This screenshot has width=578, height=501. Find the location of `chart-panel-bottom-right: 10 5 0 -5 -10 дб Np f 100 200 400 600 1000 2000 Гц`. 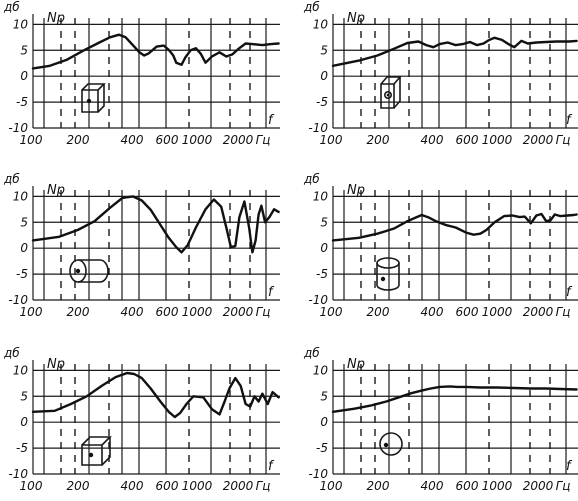

chart-panel-bottom-right: 10 5 0 -5 -10 дб Np f 100 200 400 600 1000 2000 Гц is located at coordinates (440, 419).